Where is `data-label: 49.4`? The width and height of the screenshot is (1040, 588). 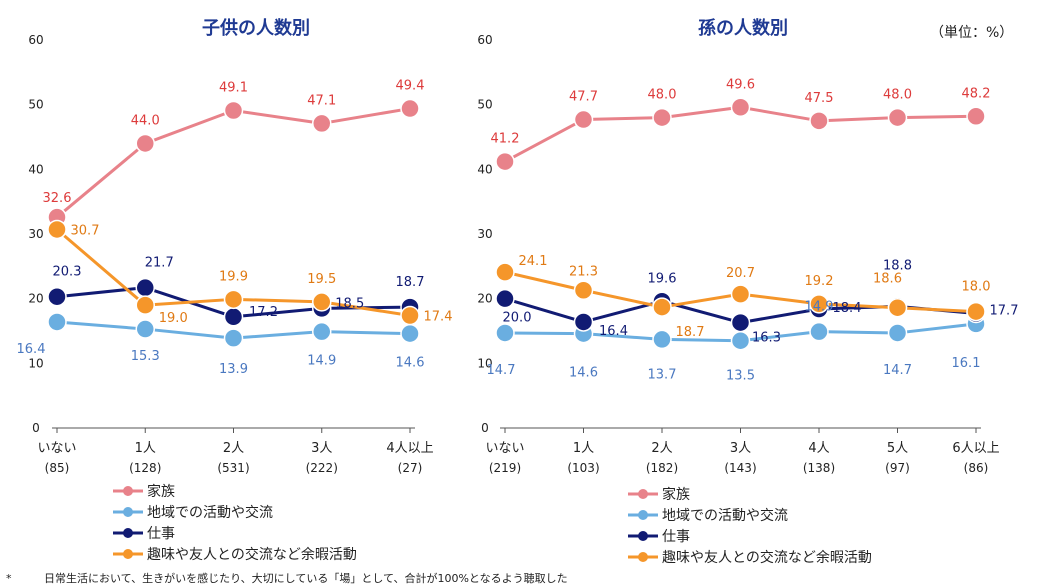
data-label: 49.4 is located at coordinates (410, 86).